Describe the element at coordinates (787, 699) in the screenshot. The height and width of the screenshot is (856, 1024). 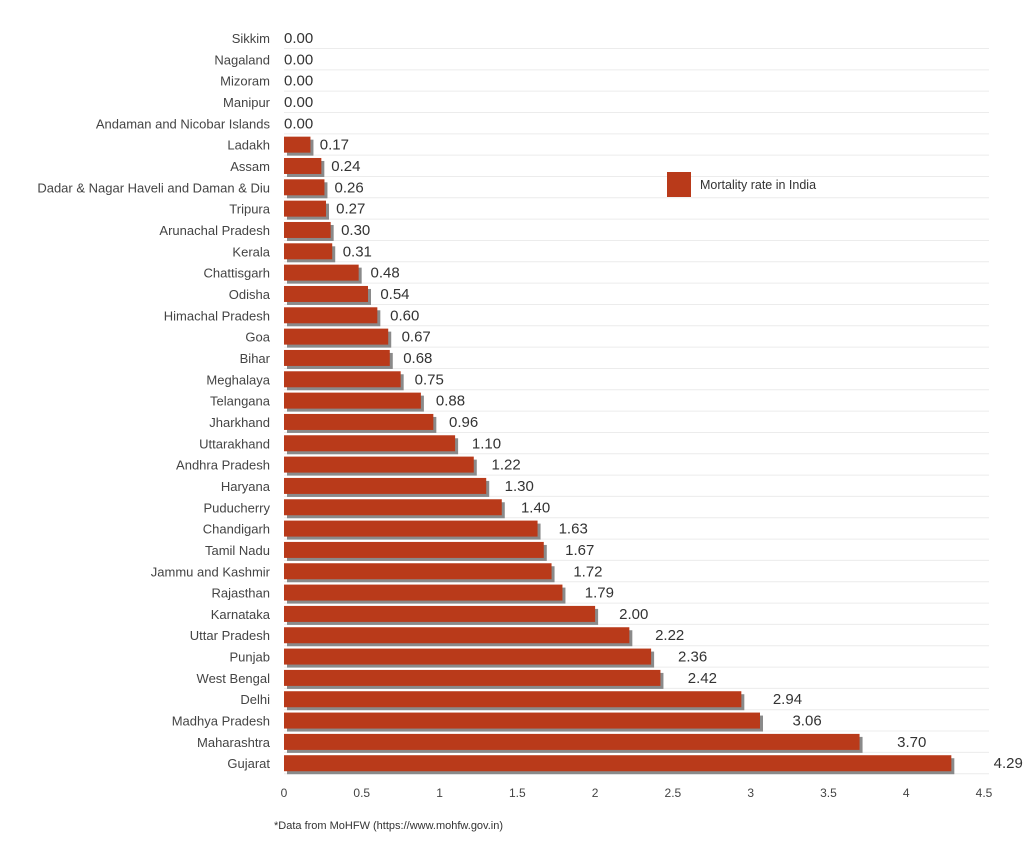
I see `value-label: 2.94` at that location.